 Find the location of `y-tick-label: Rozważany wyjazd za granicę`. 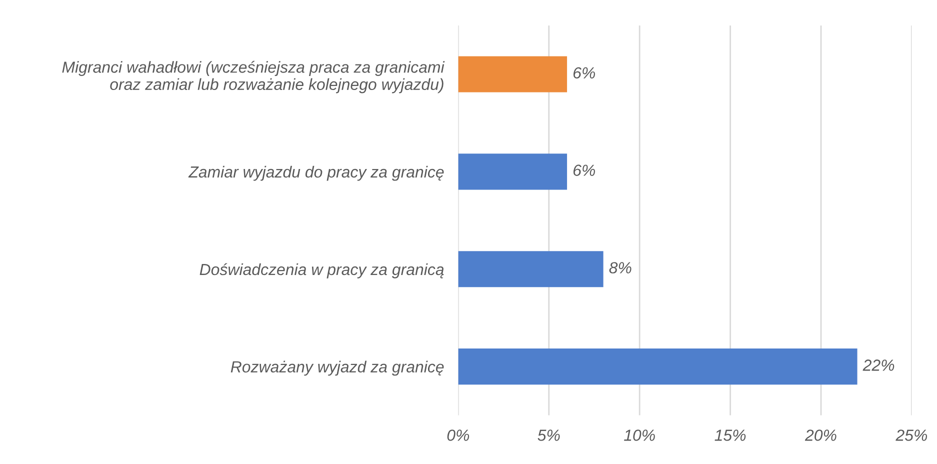

y-tick-label: Rozważany wyjazd za granicę is located at coordinates (337, 368).